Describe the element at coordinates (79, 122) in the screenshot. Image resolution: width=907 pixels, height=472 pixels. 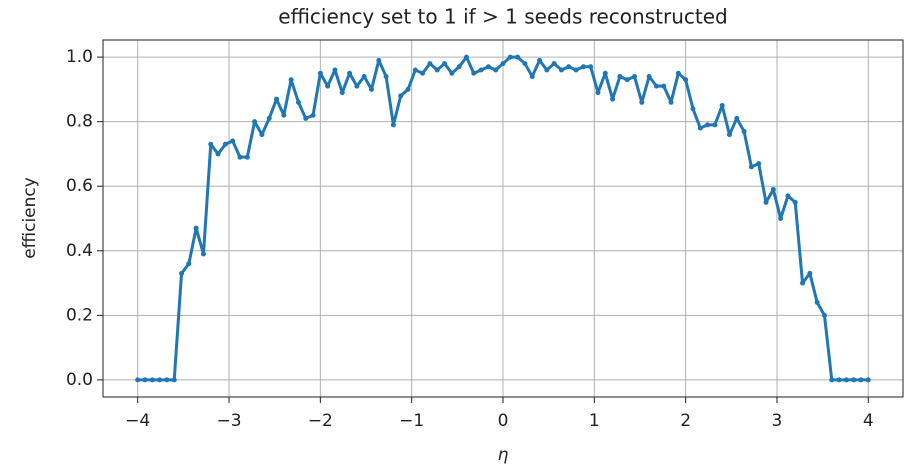
I see `y-tick-label: 0.8` at that location.